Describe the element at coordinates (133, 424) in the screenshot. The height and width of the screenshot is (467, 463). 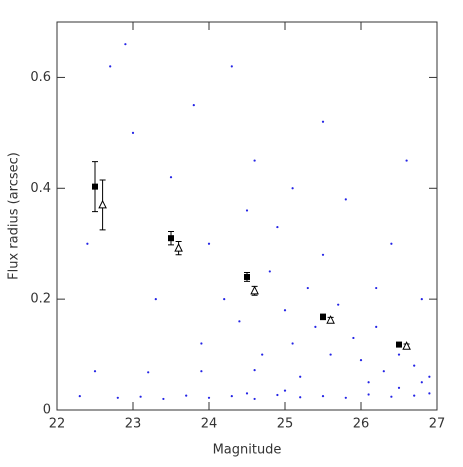
I see `x-tick-label: 23` at that location.